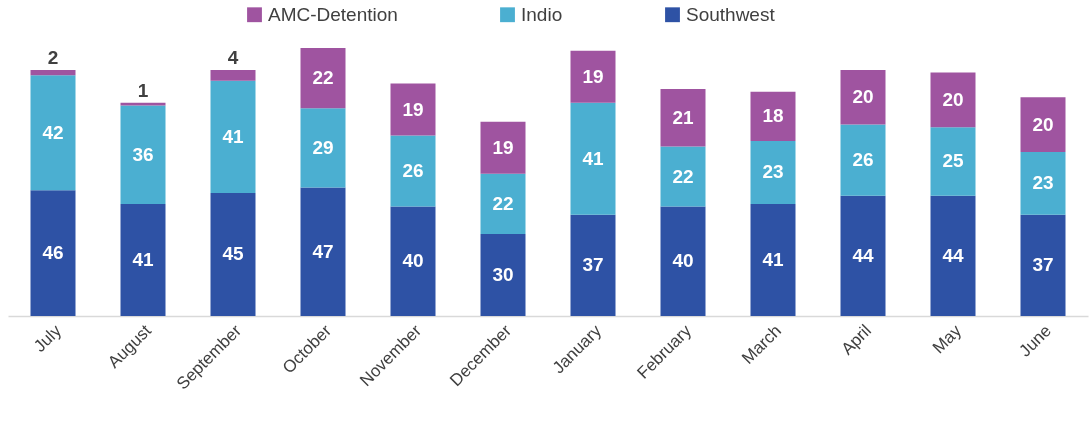 This screenshot has height=424, width=1089. I want to click on data-label: 29, so click(323, 147).